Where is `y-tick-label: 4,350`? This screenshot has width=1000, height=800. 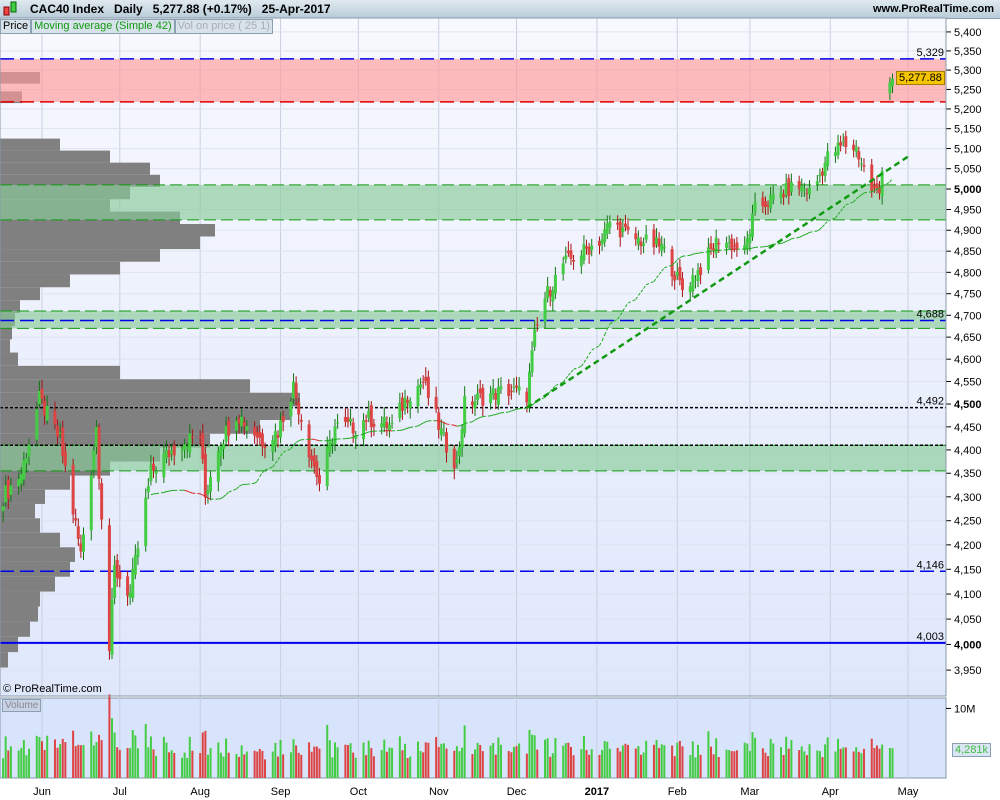 y-tick-label: 4,350 is located at coordinates (968, 474).